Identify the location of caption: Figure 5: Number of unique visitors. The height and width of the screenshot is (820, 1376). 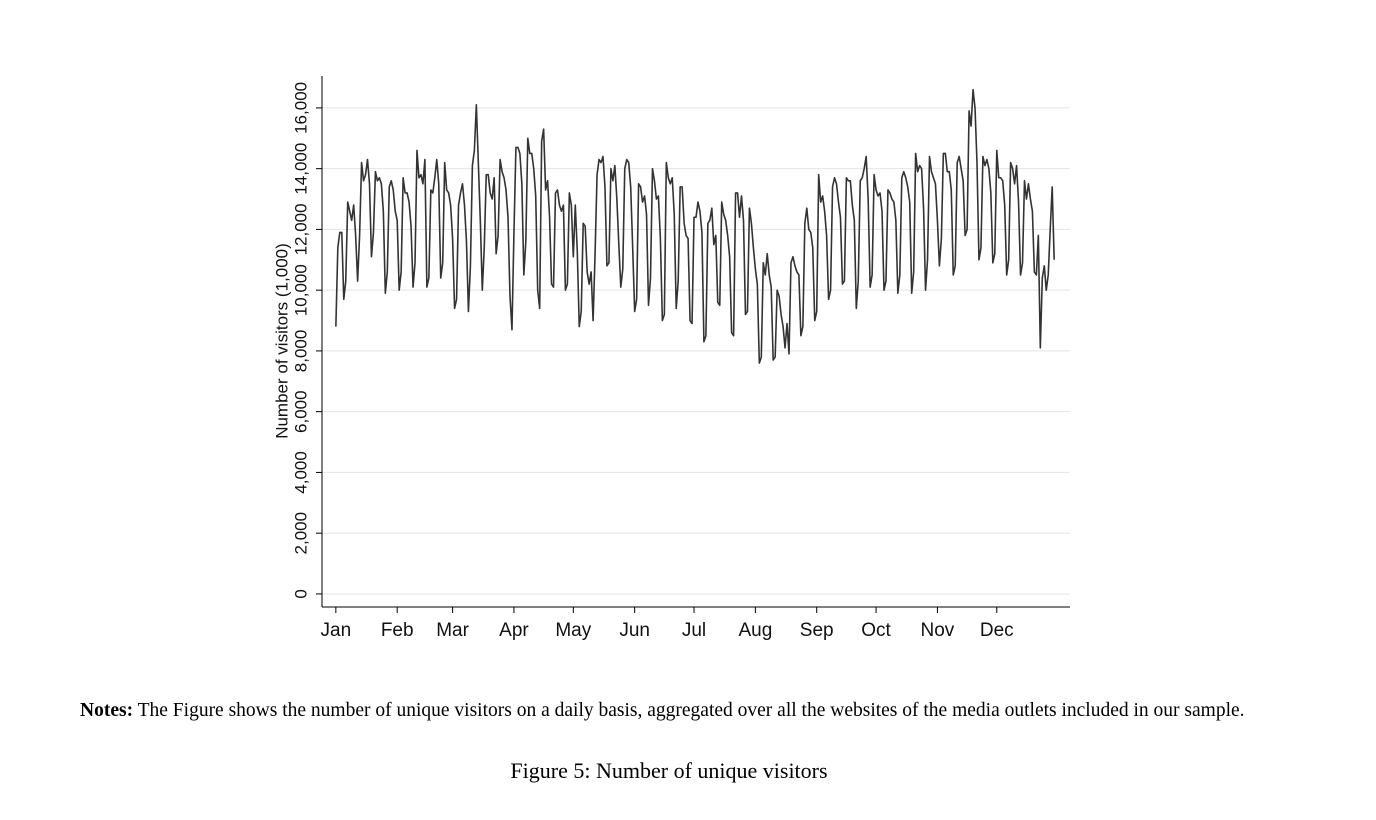
(669, 770).